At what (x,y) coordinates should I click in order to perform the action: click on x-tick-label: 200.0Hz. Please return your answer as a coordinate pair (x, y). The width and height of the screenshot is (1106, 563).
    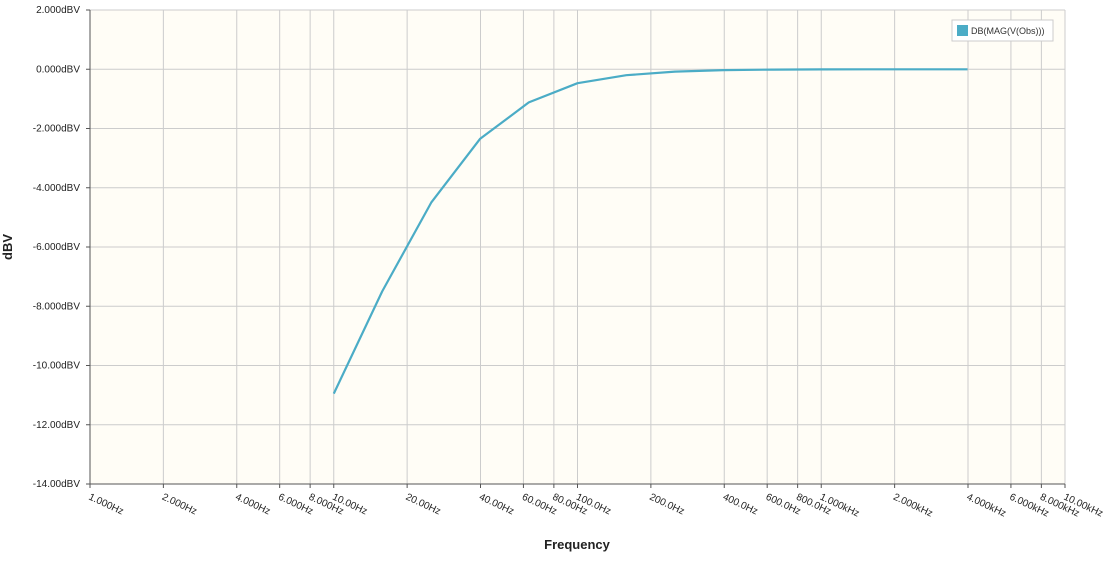
    Looking at the image, I should click on (667, 505).